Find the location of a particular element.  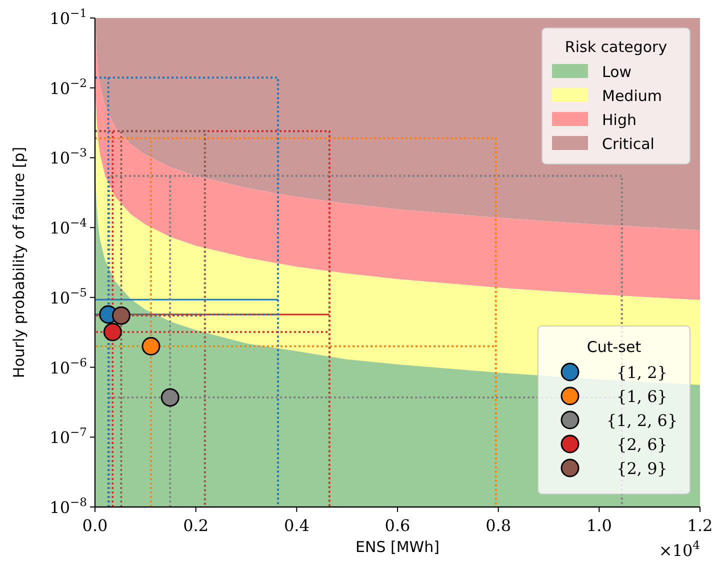

y-tick-label: 10$^{−4}$ is located at coordinates (68, 227).